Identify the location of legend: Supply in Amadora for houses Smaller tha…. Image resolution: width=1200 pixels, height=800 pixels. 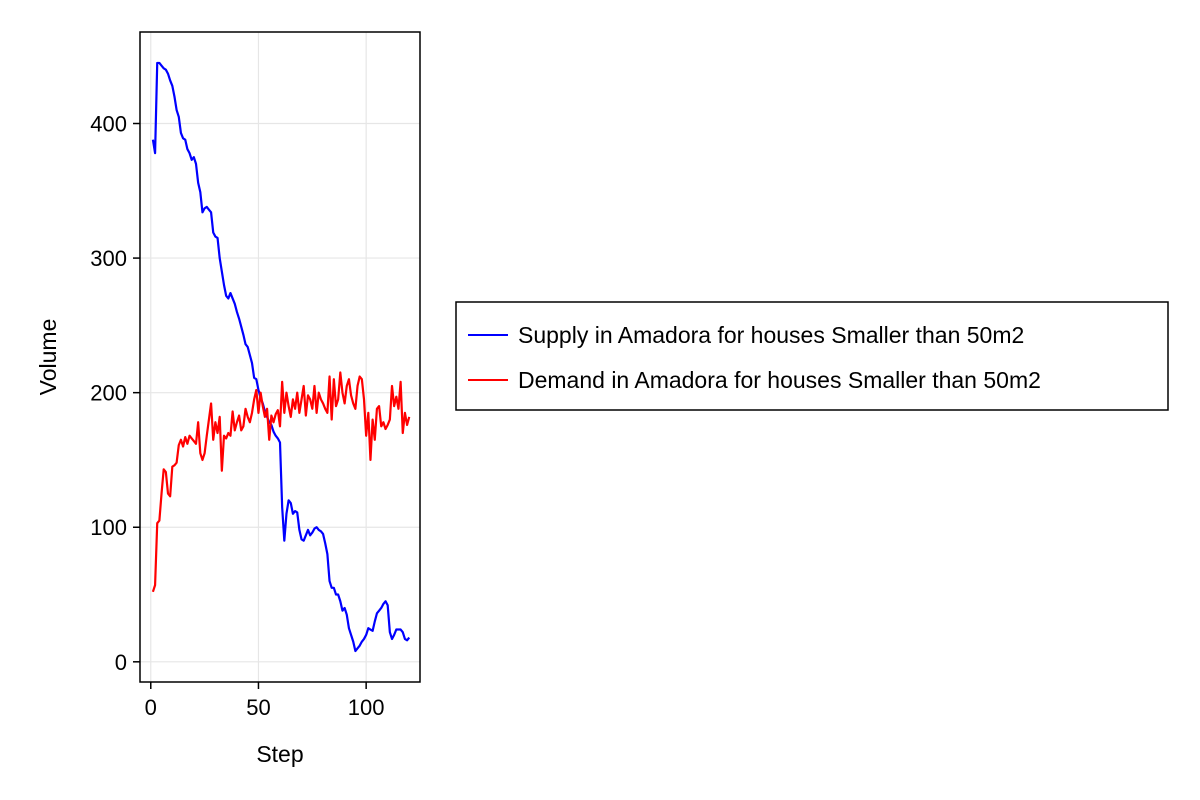
(812, 356).